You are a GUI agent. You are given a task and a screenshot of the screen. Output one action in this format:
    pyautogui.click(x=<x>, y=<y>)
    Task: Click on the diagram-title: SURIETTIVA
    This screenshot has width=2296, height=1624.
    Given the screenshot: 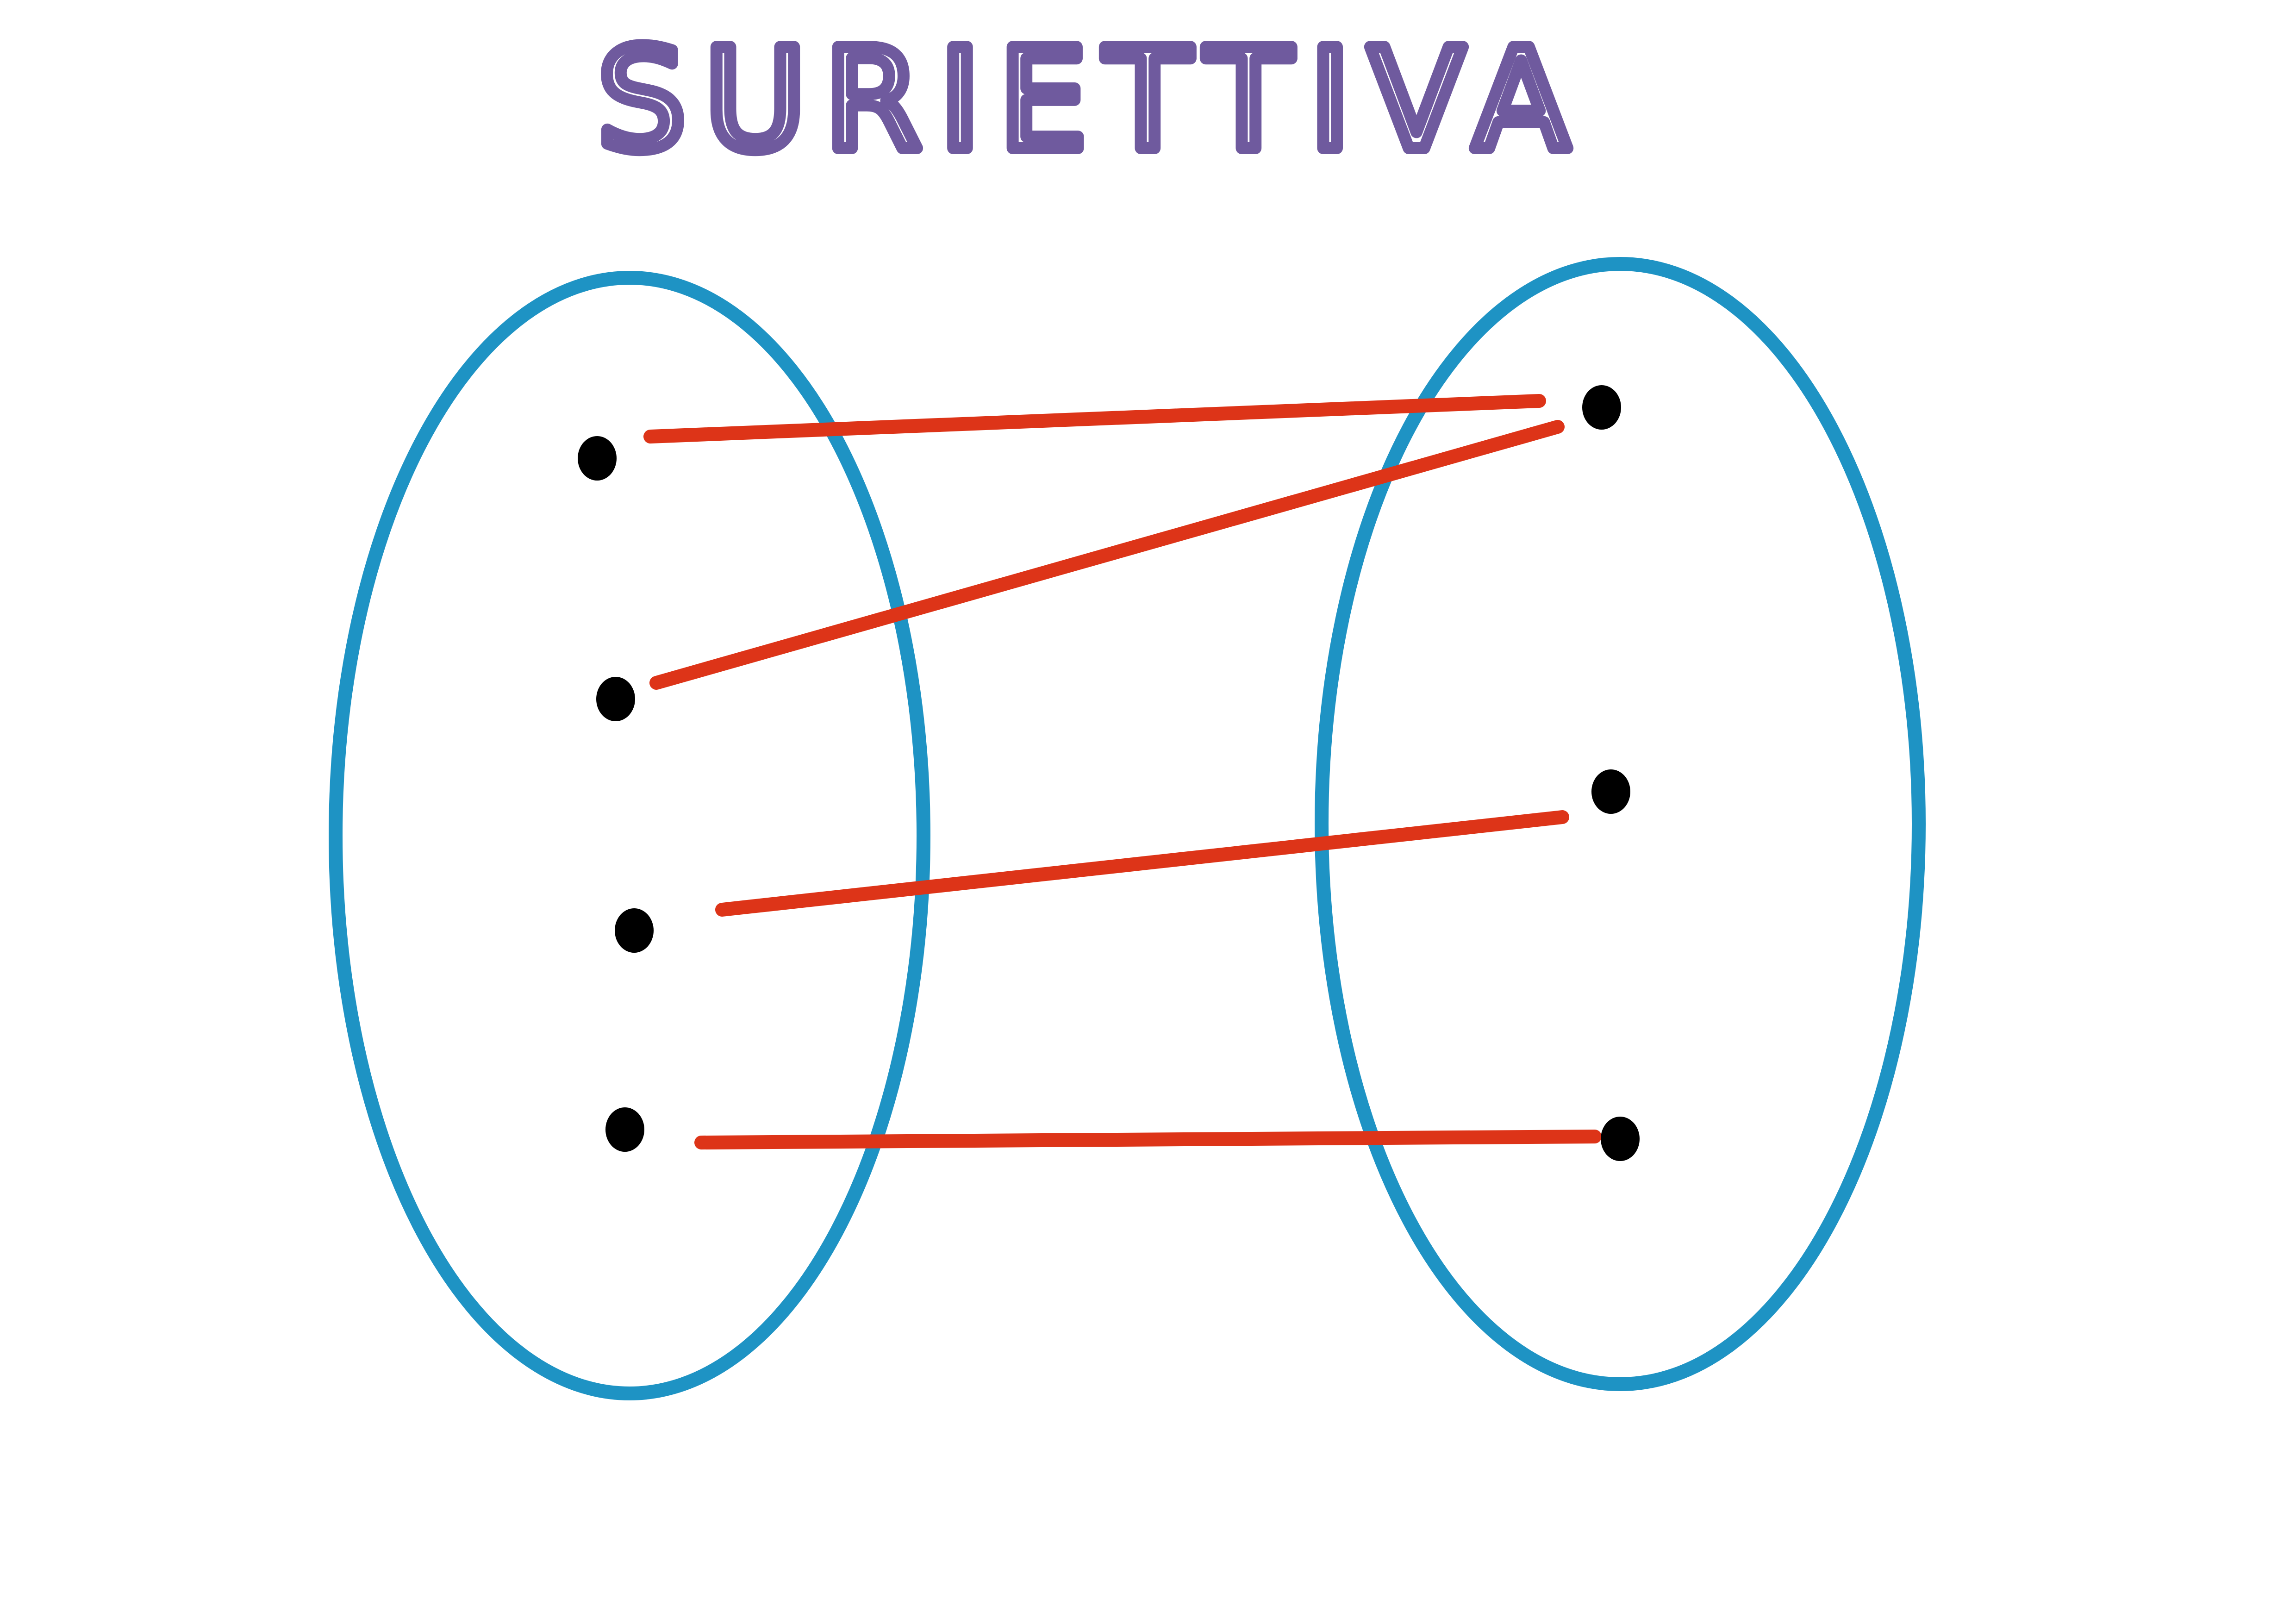 What is the action you would take?
    pyautogui.click(x=1092, y=100)
    